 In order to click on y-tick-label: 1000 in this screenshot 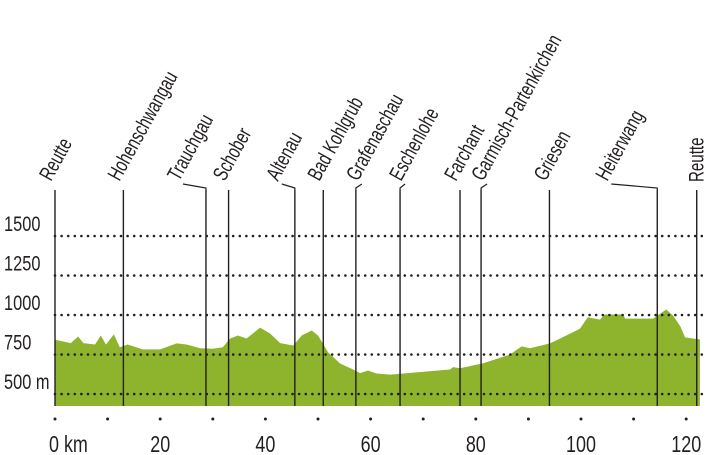, I will do `click(22, 302)`.